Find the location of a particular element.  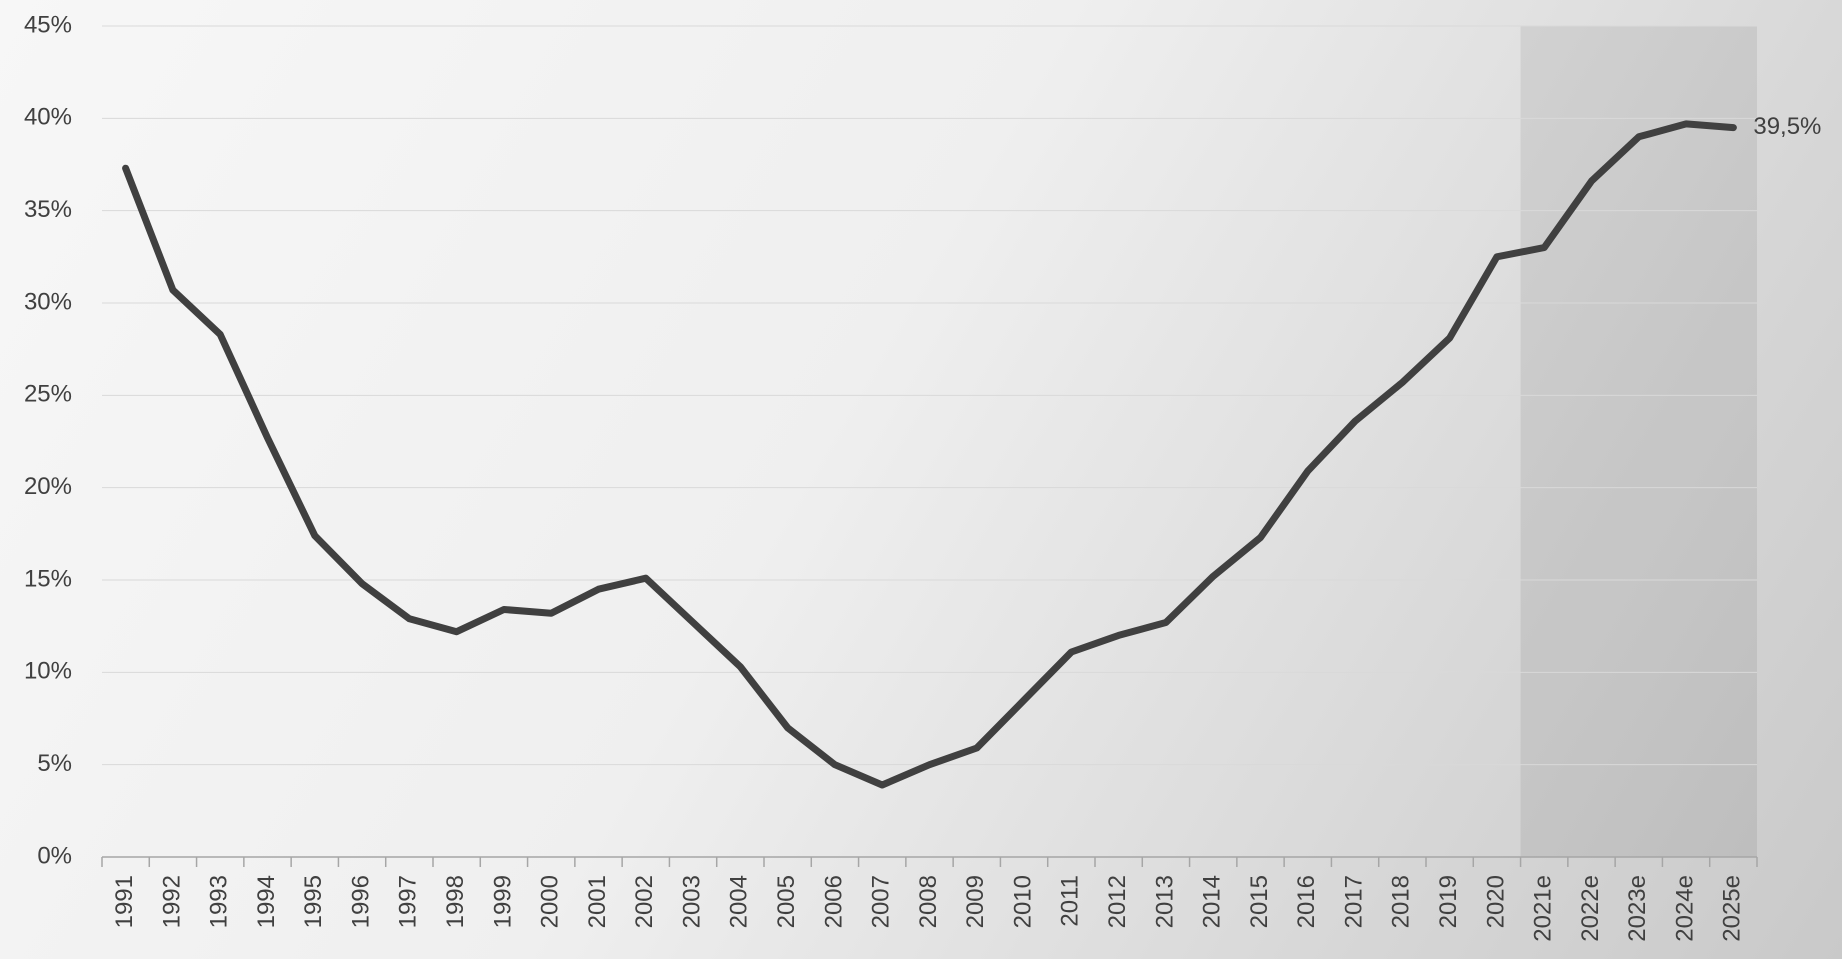

y-tick-label: 45% is located at coordinates (48, 24).